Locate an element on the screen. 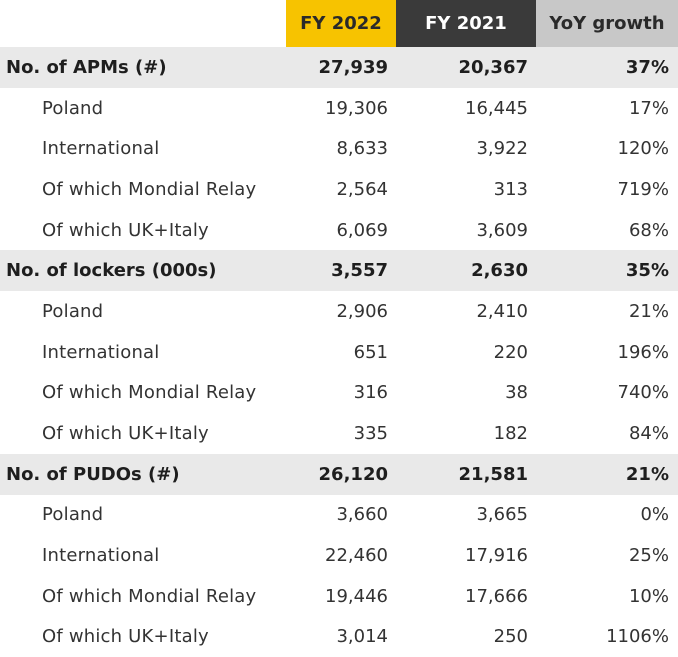 Image resolution: width=678 pixels, height=657 pixels. value-yoy: 10% is located at coordinates (648, 596).